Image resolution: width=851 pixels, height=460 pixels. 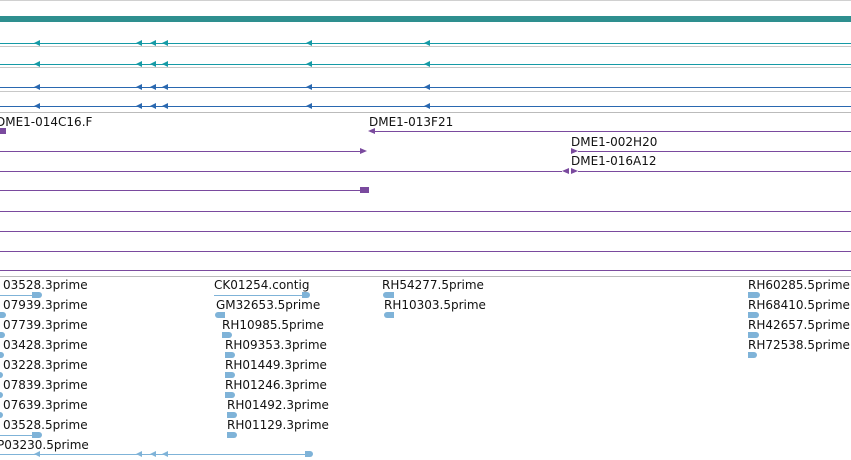 I want to click on est-label: RH72538.5prime, so click(x=799, y=345).